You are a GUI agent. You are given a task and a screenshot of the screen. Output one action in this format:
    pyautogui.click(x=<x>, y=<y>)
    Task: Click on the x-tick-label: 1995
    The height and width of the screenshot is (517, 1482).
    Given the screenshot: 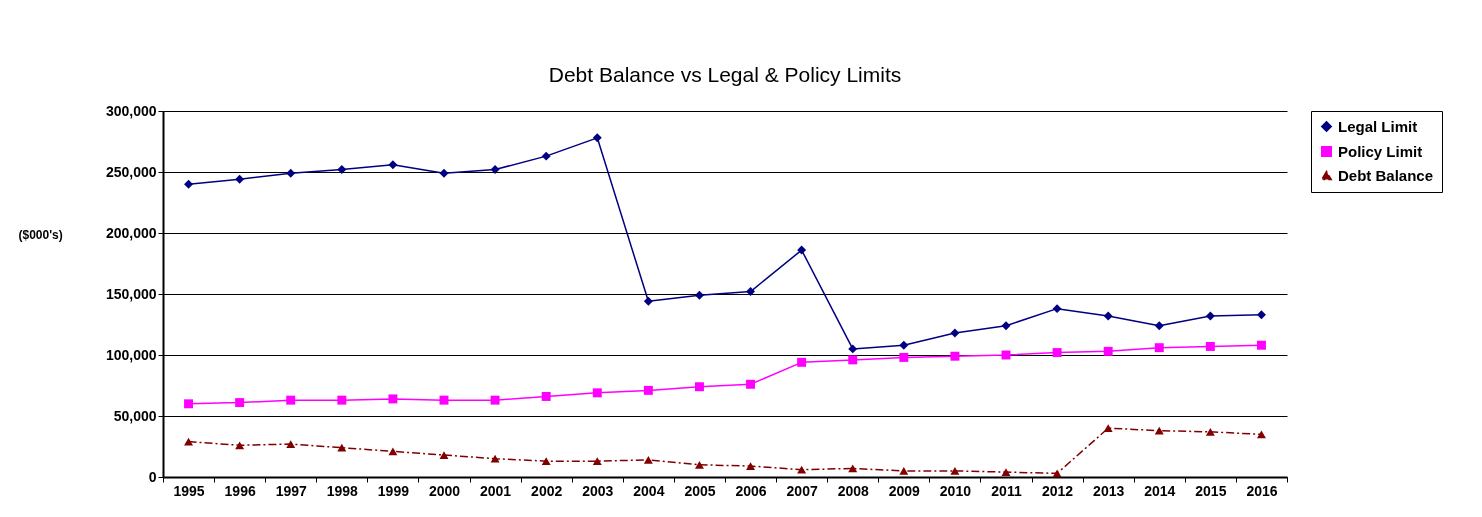 What is the action you would take?
    pyautogui.click(x=189, y=490)
    